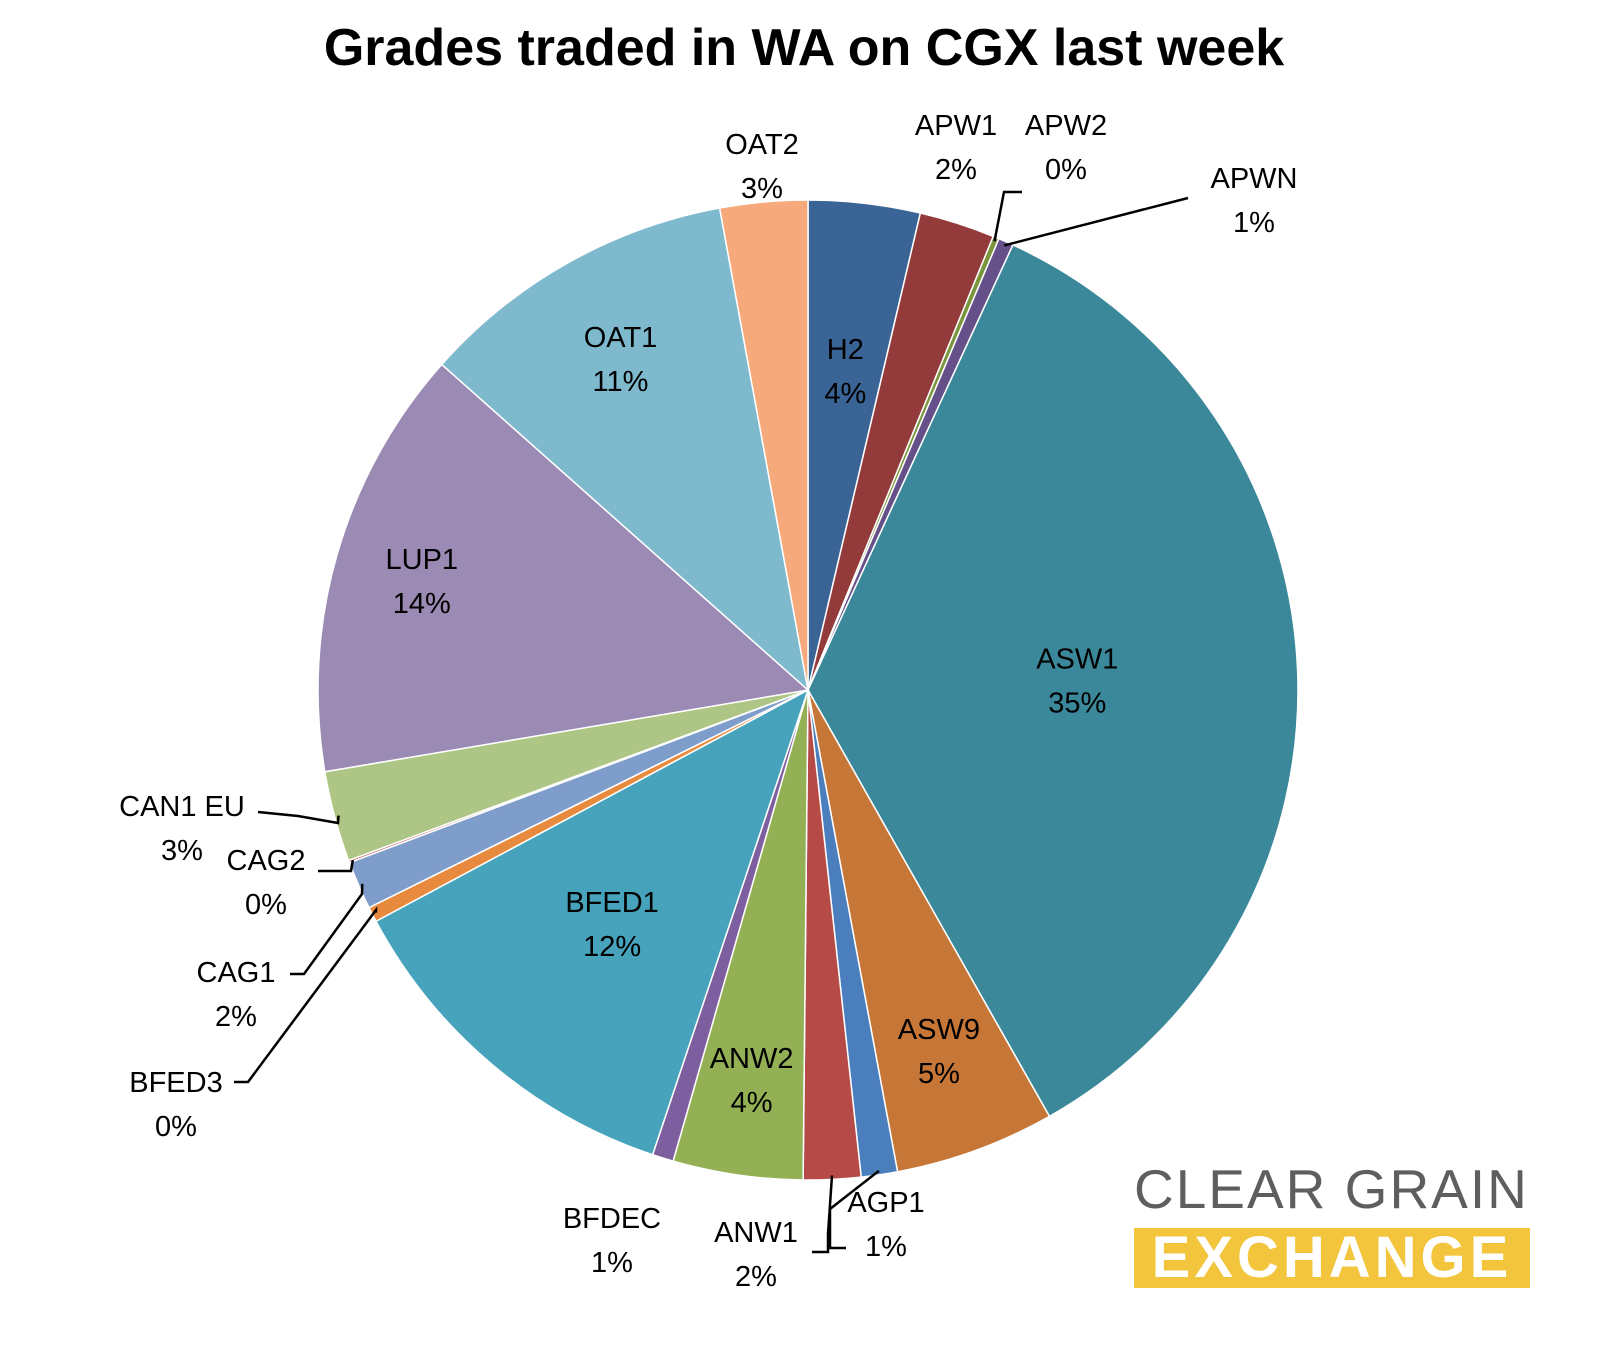 Image resolution: width=1608 pixels, height=1352 pixels. I want to click on slice-label-h2: H2, so click(845, 350).